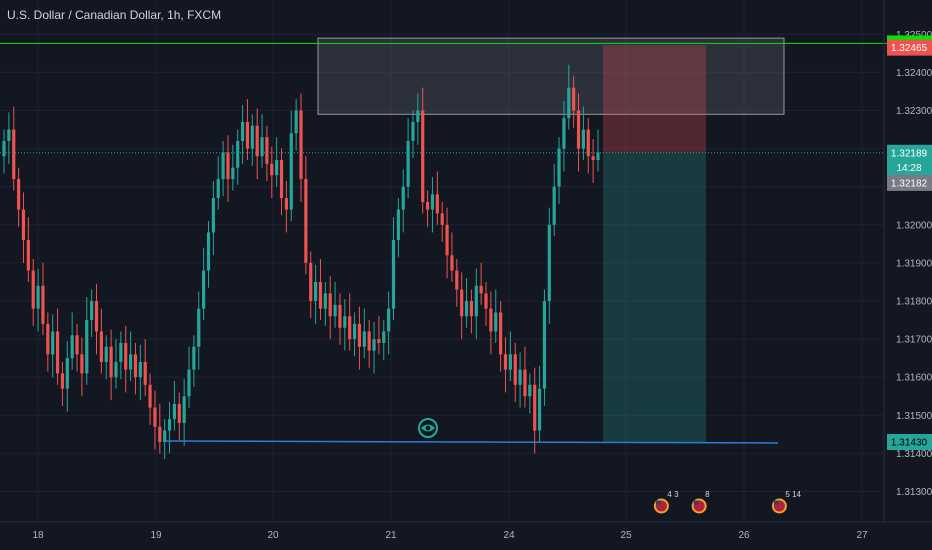 Image resolution: width=932 pixels, height=550 pixels. Describe the element at coordinates (914, 378) in the screenshot. I see `price-tick-label: 1.31600` at that location.